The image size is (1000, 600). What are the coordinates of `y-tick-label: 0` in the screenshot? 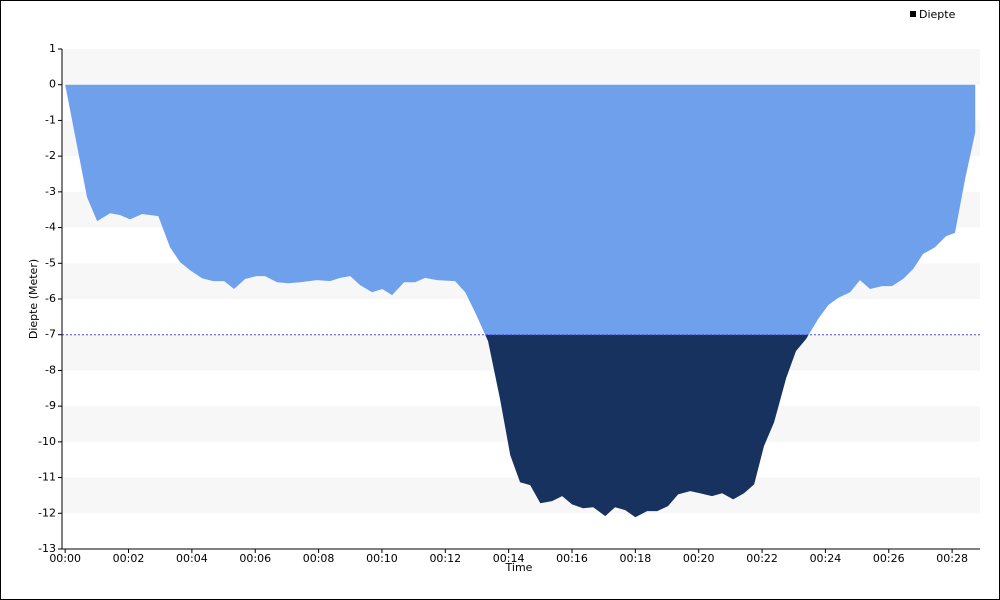 It's located at (52, 84).